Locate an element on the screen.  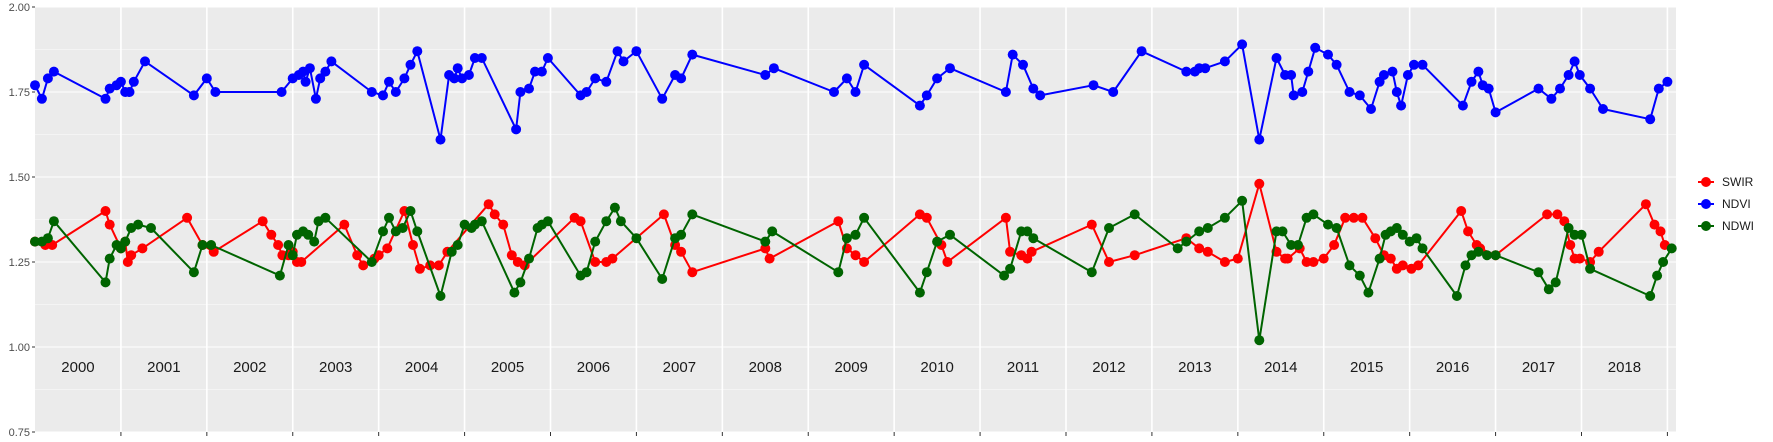
year-label: 2011 is located at coordinates (1023, 367).